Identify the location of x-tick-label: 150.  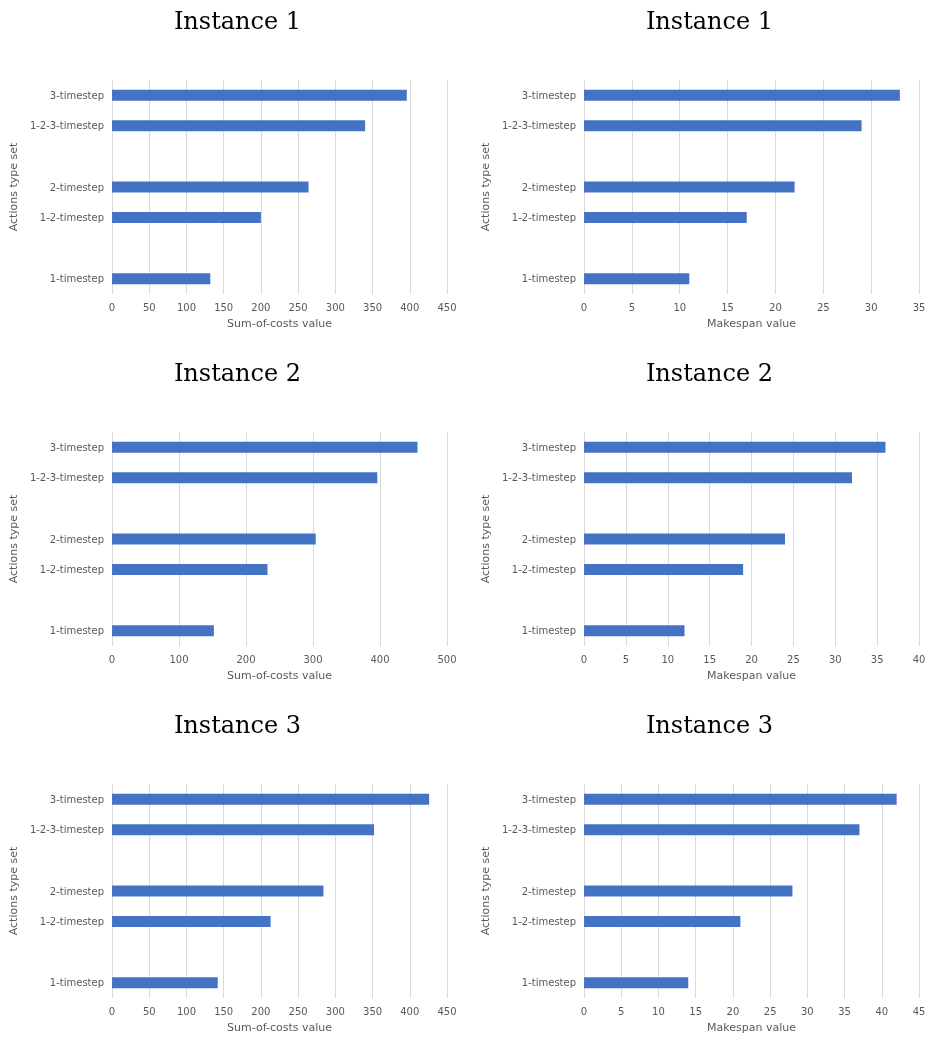
(224, 307).